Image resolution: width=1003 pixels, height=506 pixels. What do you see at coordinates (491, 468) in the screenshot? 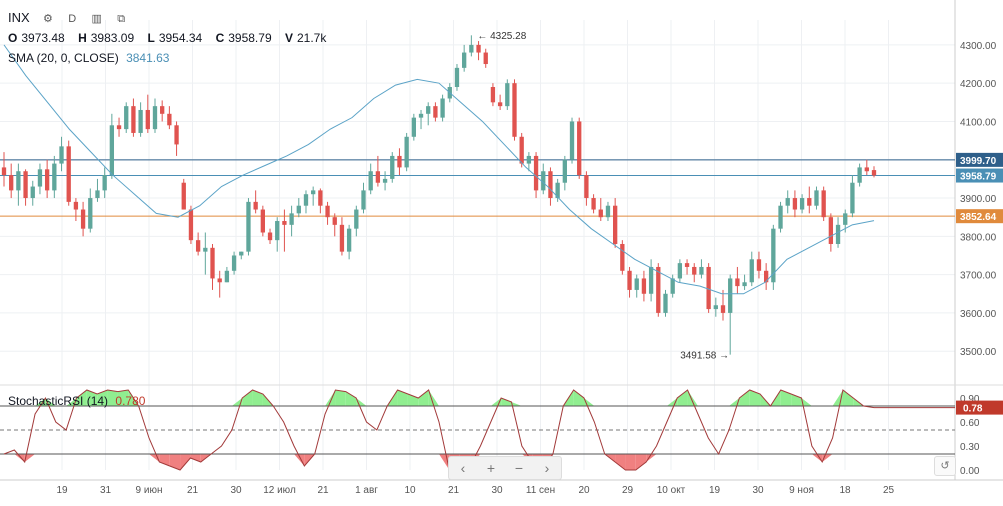
I see `zoom-in-button: +` at bounding box center [491, 468].